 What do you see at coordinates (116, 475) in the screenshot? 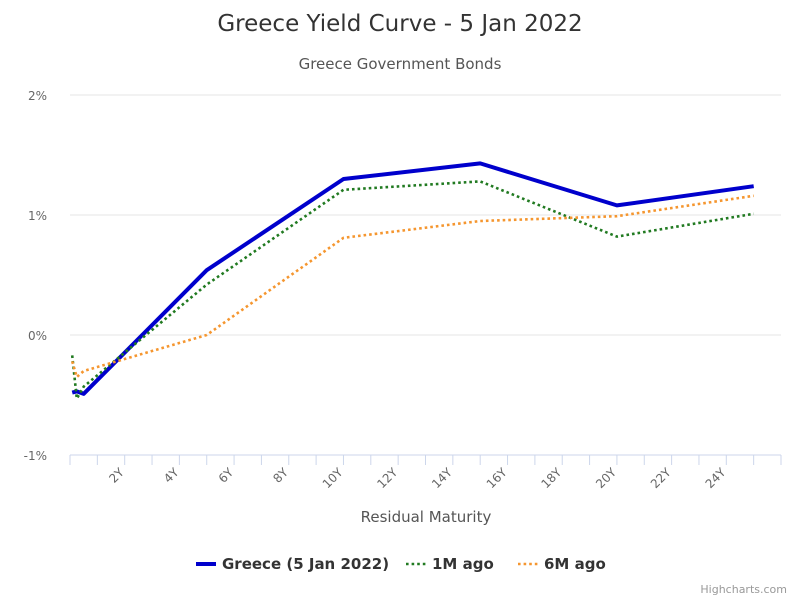
I see `x-tick-label: 2Y` at bounding box center [116, 475].